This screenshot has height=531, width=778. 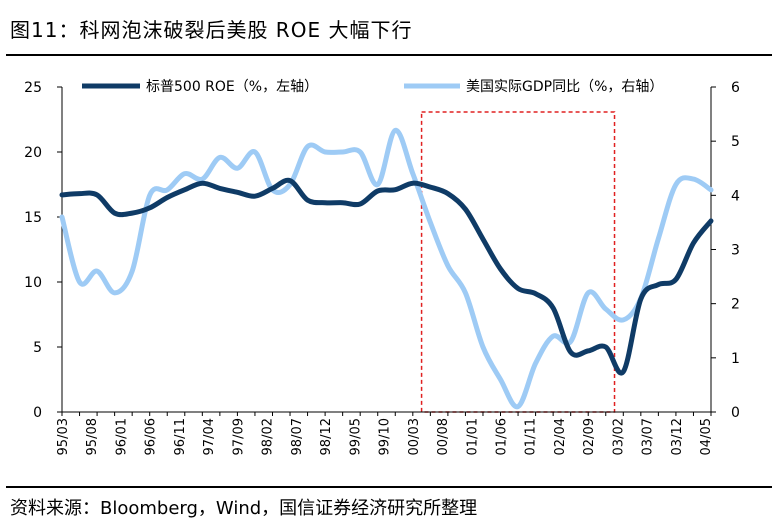 What do you see at coordinates (389, 487) in the screenshot?
I see `source-divider` at bounding box center [389, 487].